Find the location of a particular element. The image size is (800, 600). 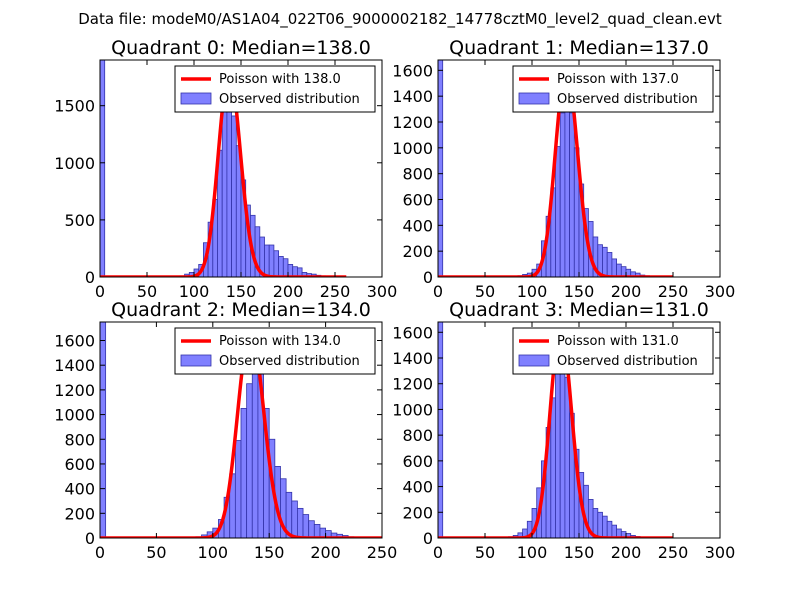

y-tick-label: 0 is located at coordinates (90, 538).